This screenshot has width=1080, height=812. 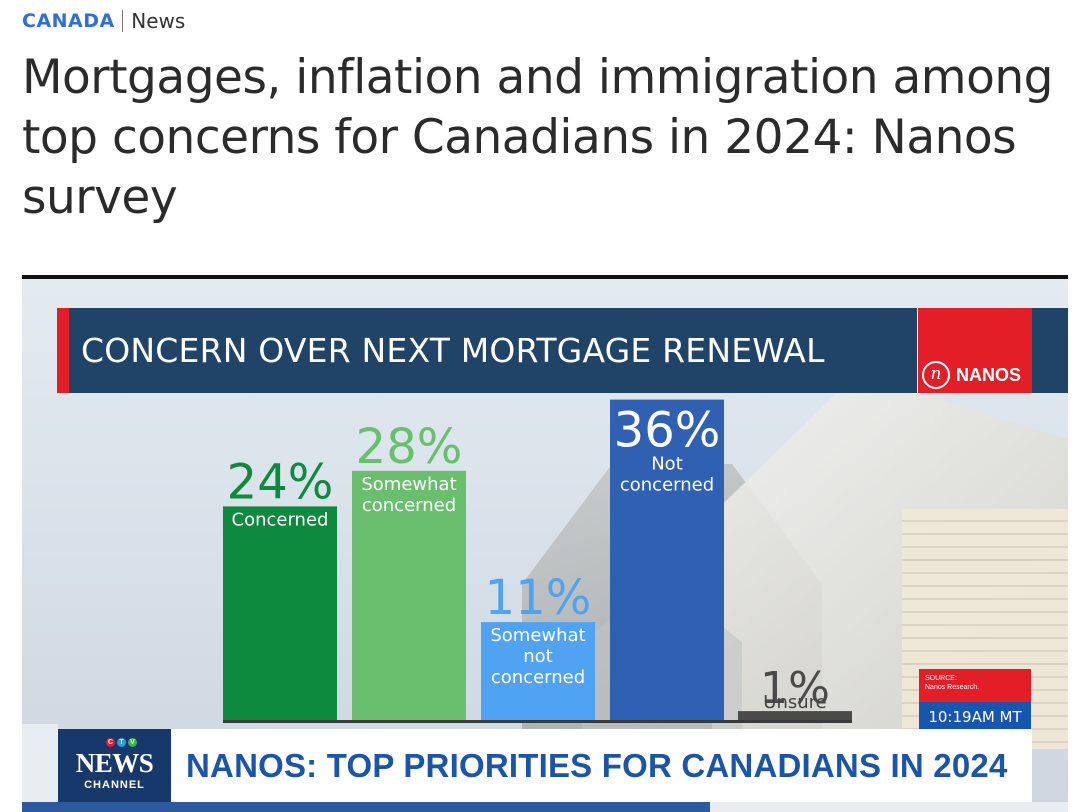 I want to click on ctv-dots: C T V, so click(x=121, y=742).